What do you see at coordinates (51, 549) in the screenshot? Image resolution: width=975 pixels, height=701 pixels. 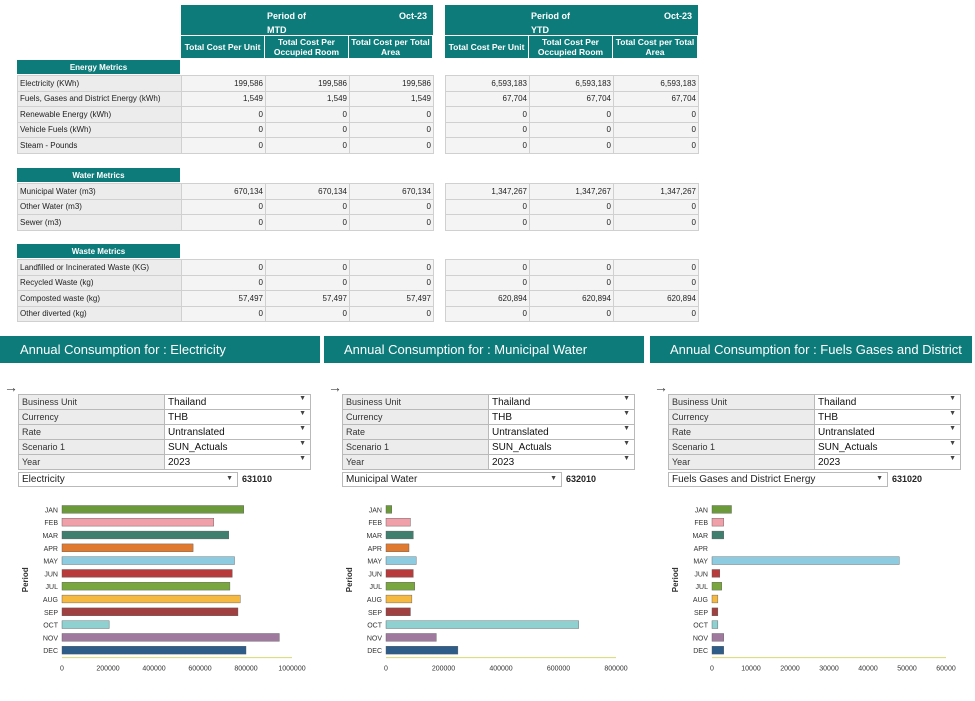 I see `category-label: APR` at bounding box center [51, 549].